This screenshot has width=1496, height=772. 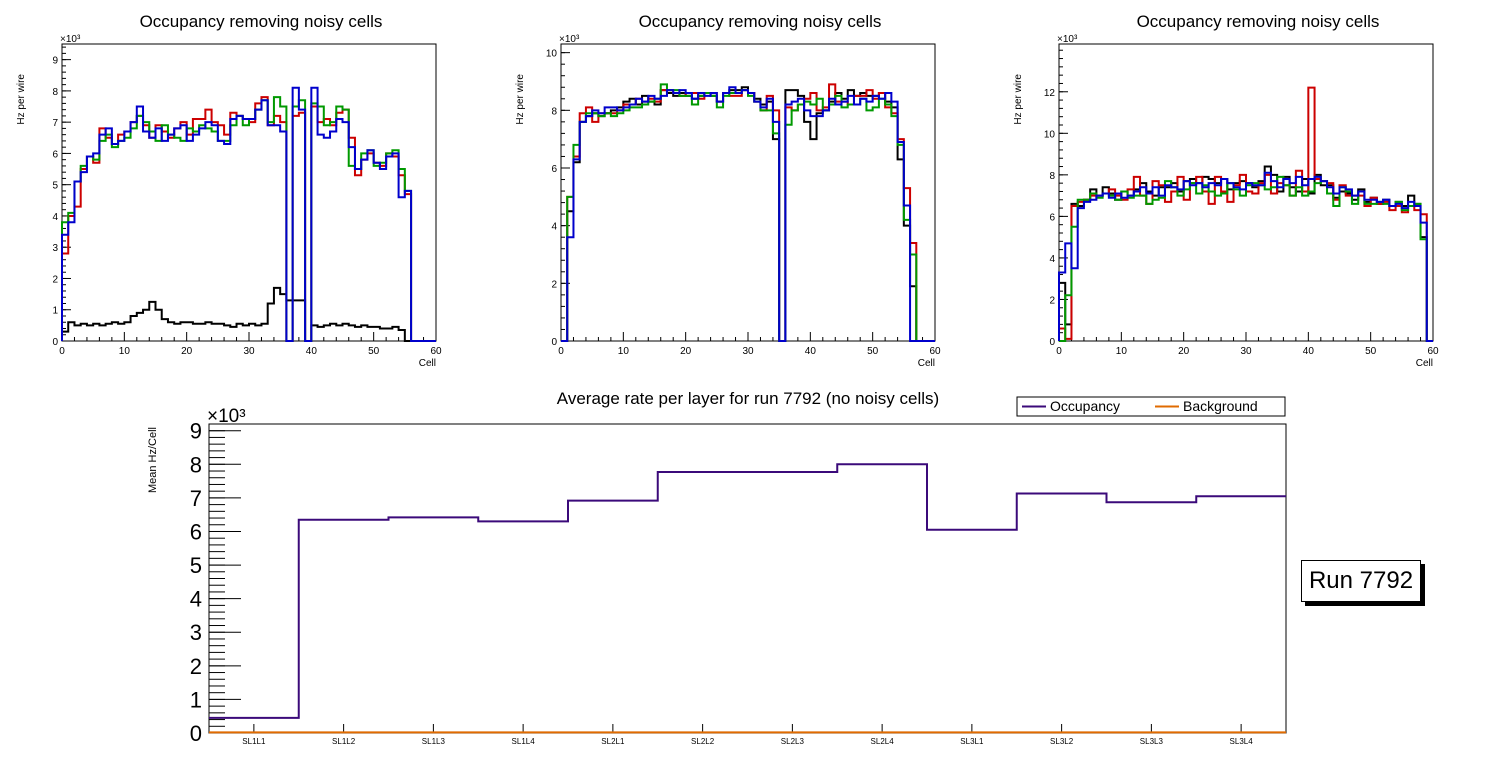 What do you see at coordinates (196, 599) in the screenshot?
I see `summary-ytick-label: 4` at bounding box center [196, 599].